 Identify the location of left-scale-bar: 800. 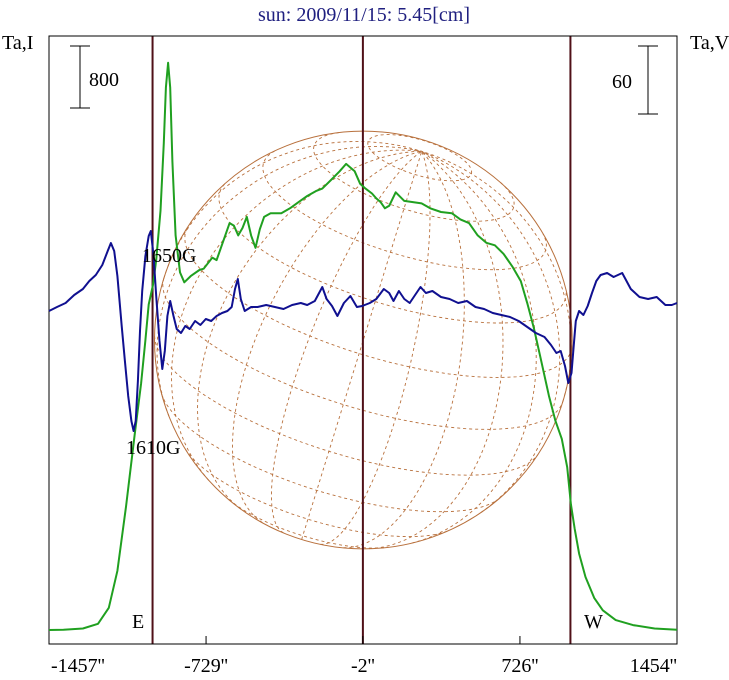
(94, 77).